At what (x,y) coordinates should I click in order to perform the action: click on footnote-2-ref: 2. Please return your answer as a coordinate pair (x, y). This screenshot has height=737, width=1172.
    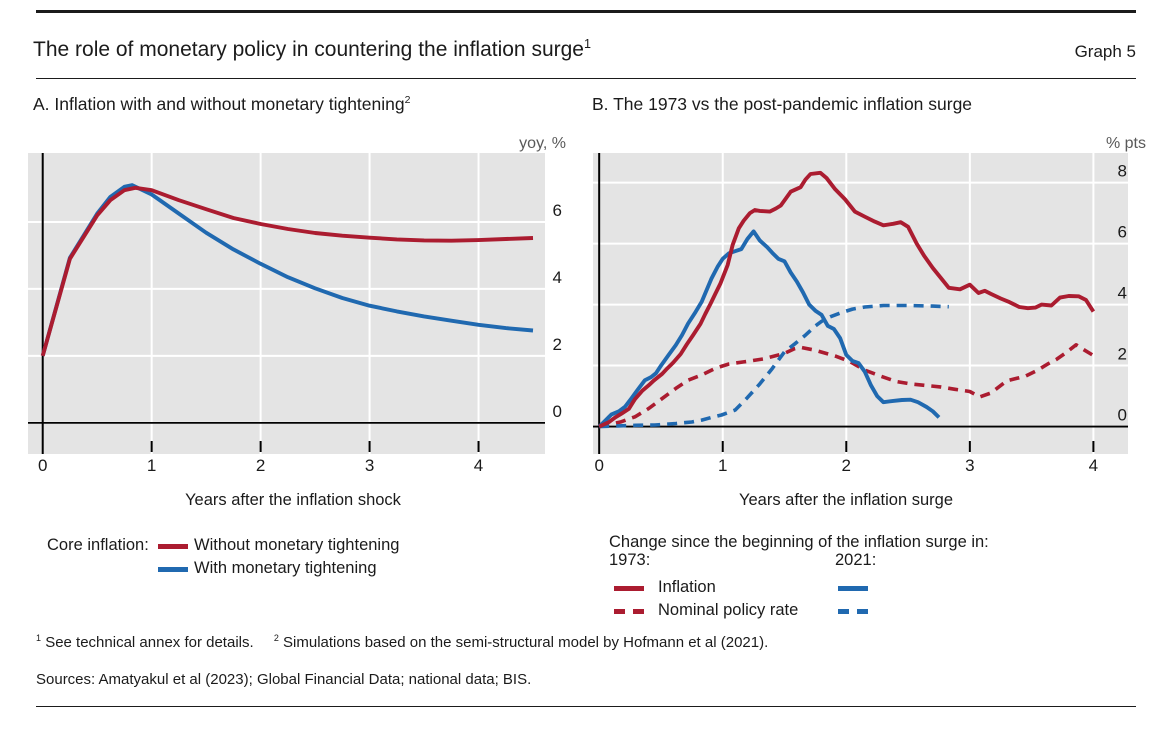
    Looking at the image, I should click on (276, 638).